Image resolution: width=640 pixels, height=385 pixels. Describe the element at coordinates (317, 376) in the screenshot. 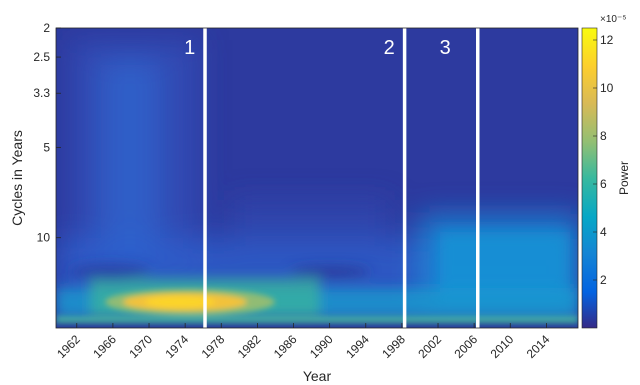

I see `x-axis-label: Year` at that location.